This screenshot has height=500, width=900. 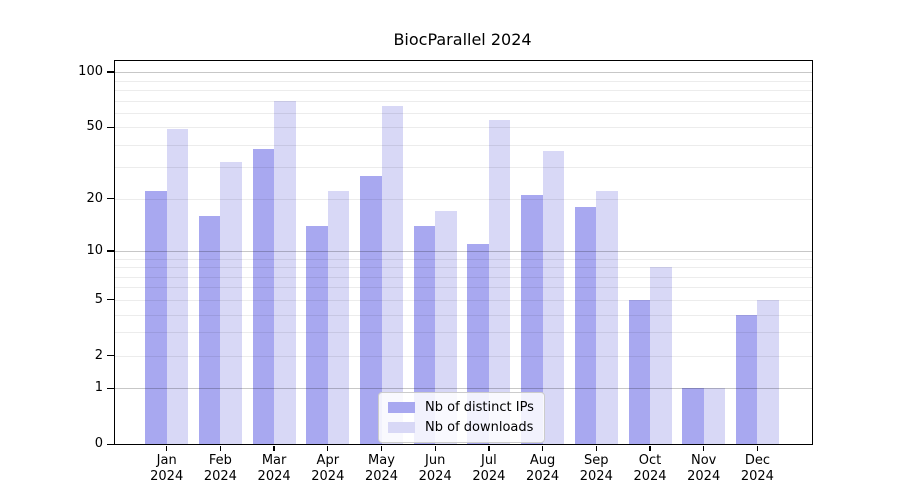 I want to click on x-tick-jul, so click(x=489, y=448).